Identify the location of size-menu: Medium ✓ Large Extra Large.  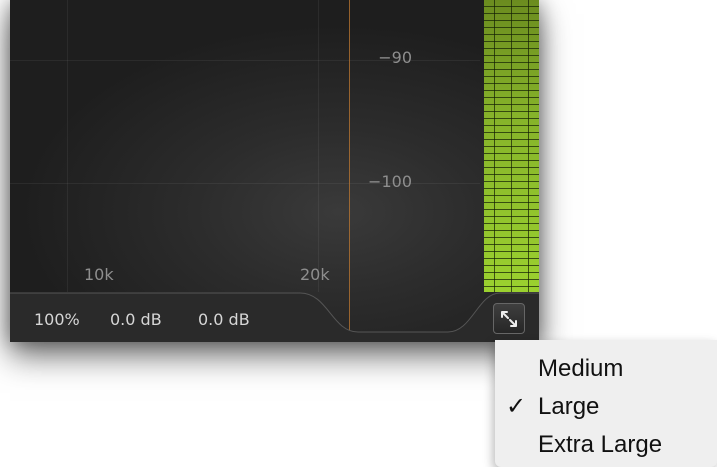
(606, 403).